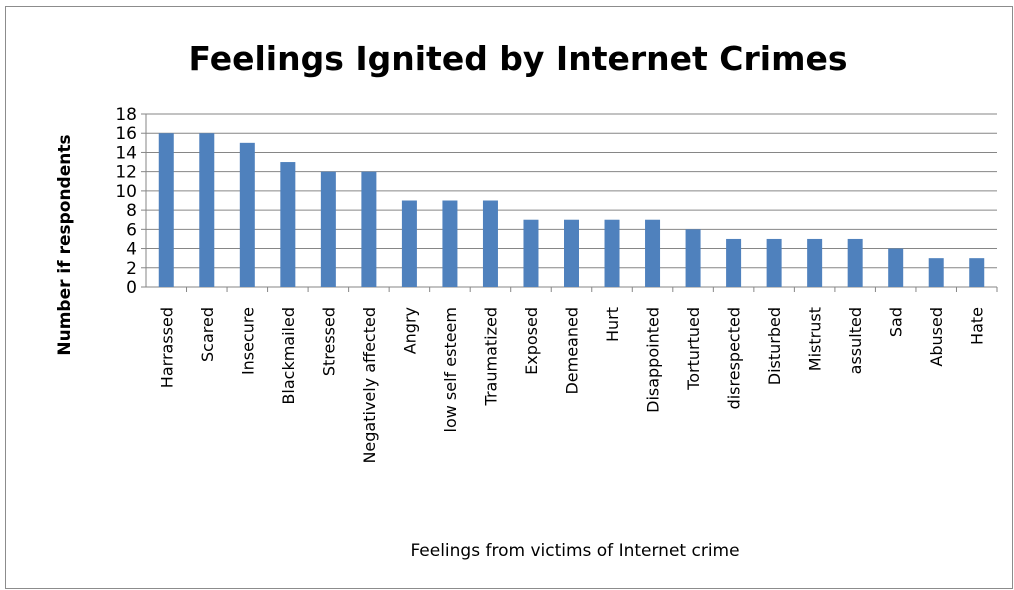 The height and width of the screenshot is (590, 1014). What do you see at coordinates (131, 230) in the screenshot?
I see `y-tick-label: 6` at bounding box center [131, 230].